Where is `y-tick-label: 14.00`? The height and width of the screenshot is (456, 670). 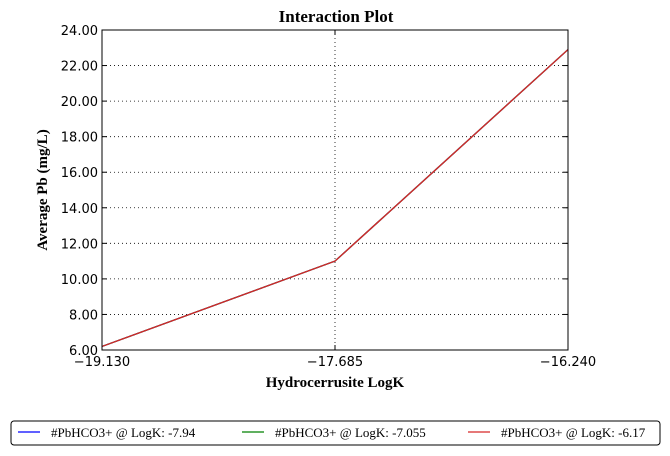 y-tick-label: 14.00 is located at coordinates (79, 209).